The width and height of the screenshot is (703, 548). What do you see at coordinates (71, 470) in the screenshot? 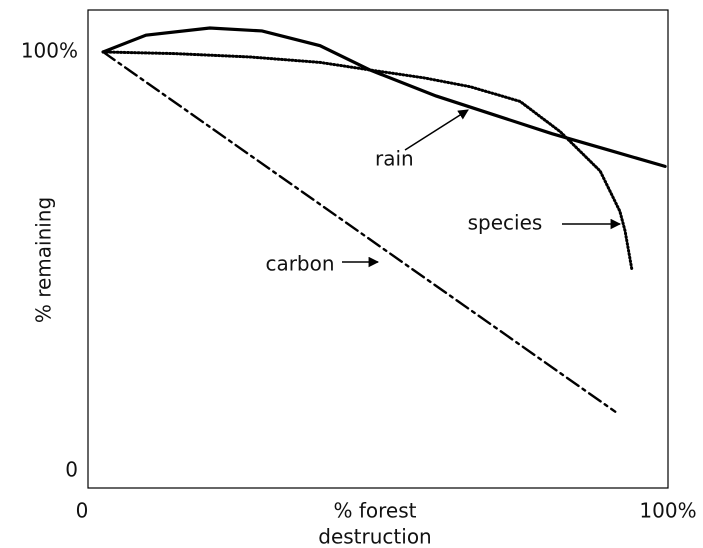
I see `y-tick-label: 0` at bounding box center [71, 470].